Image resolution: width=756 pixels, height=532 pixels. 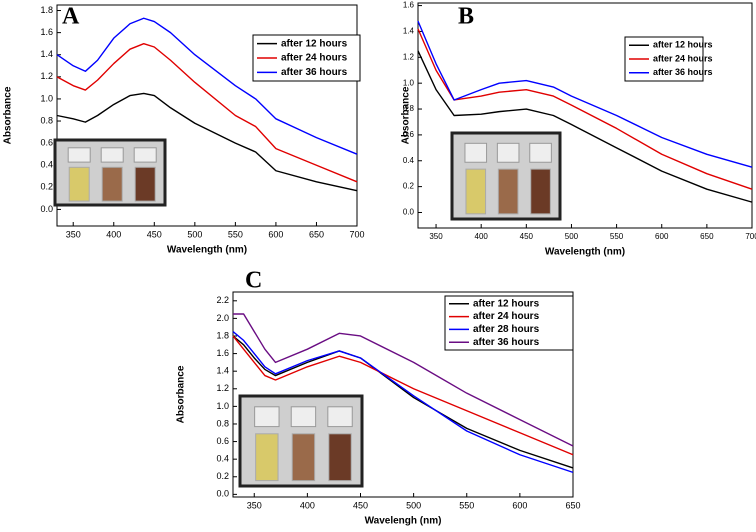 I want to click on panel-label: B, so click(x=466, y=17).